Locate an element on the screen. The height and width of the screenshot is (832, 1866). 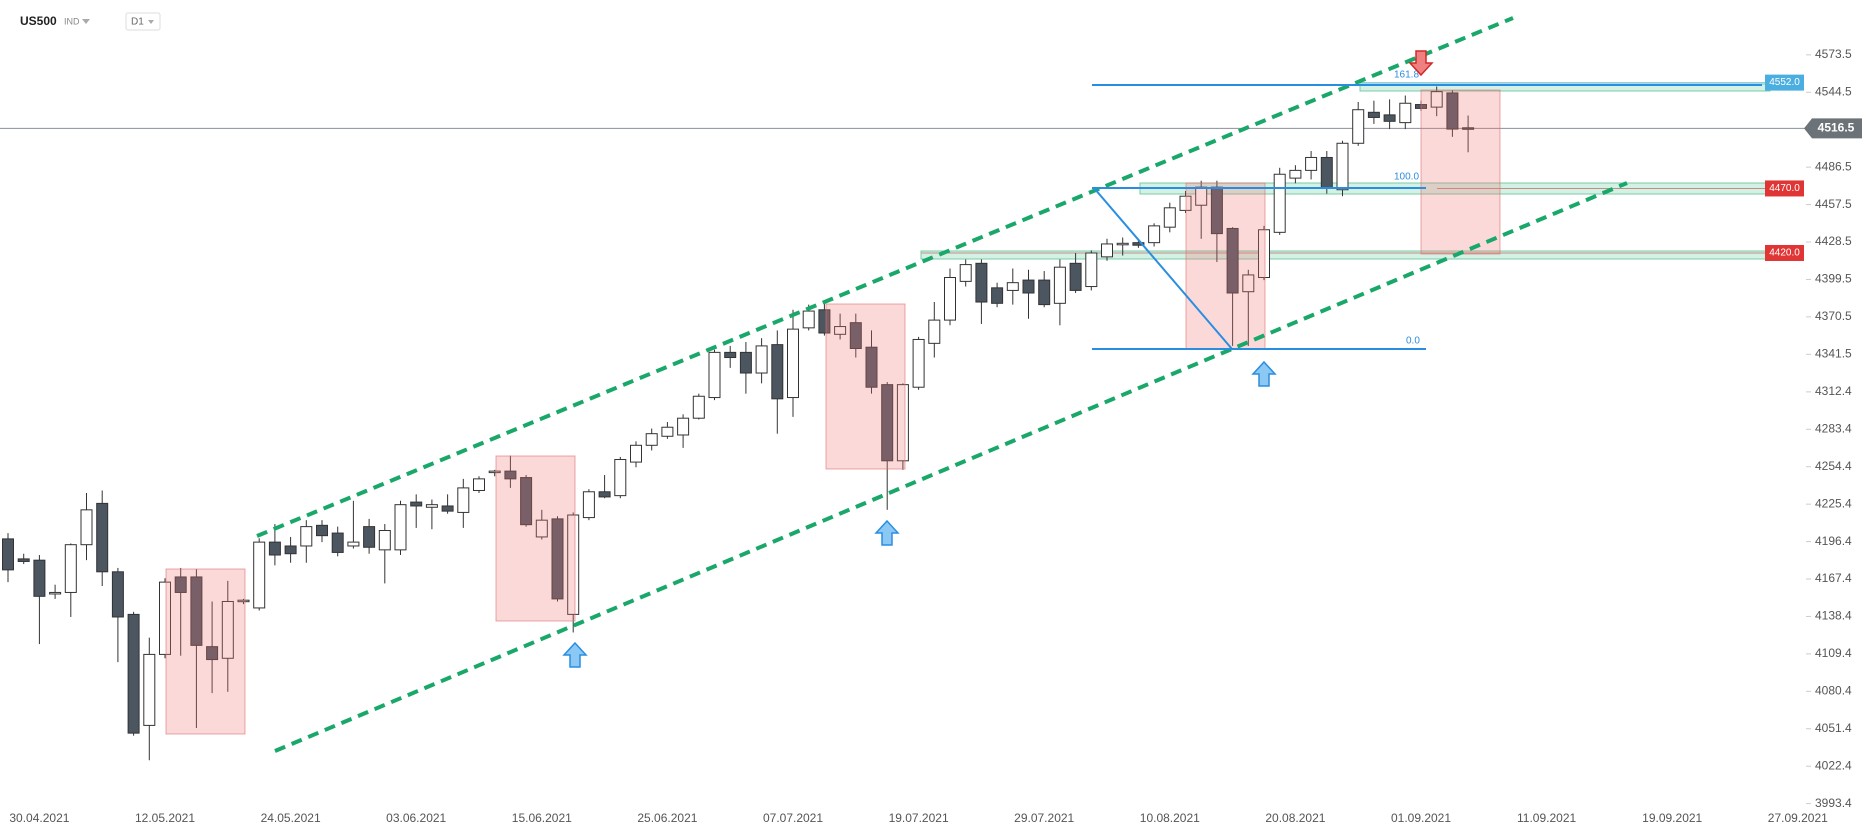
symbol: US500 is located at coordinates (38, 21).